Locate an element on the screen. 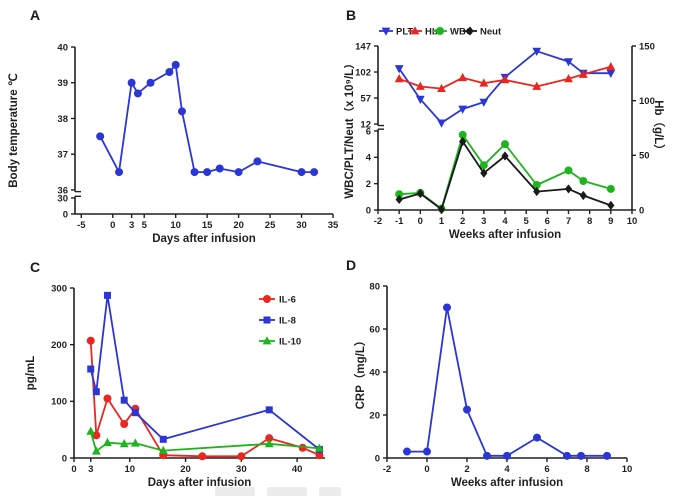 This screenshot has height=496, width=688. svg-text: pg/mL is located at coordinates (31, 373).